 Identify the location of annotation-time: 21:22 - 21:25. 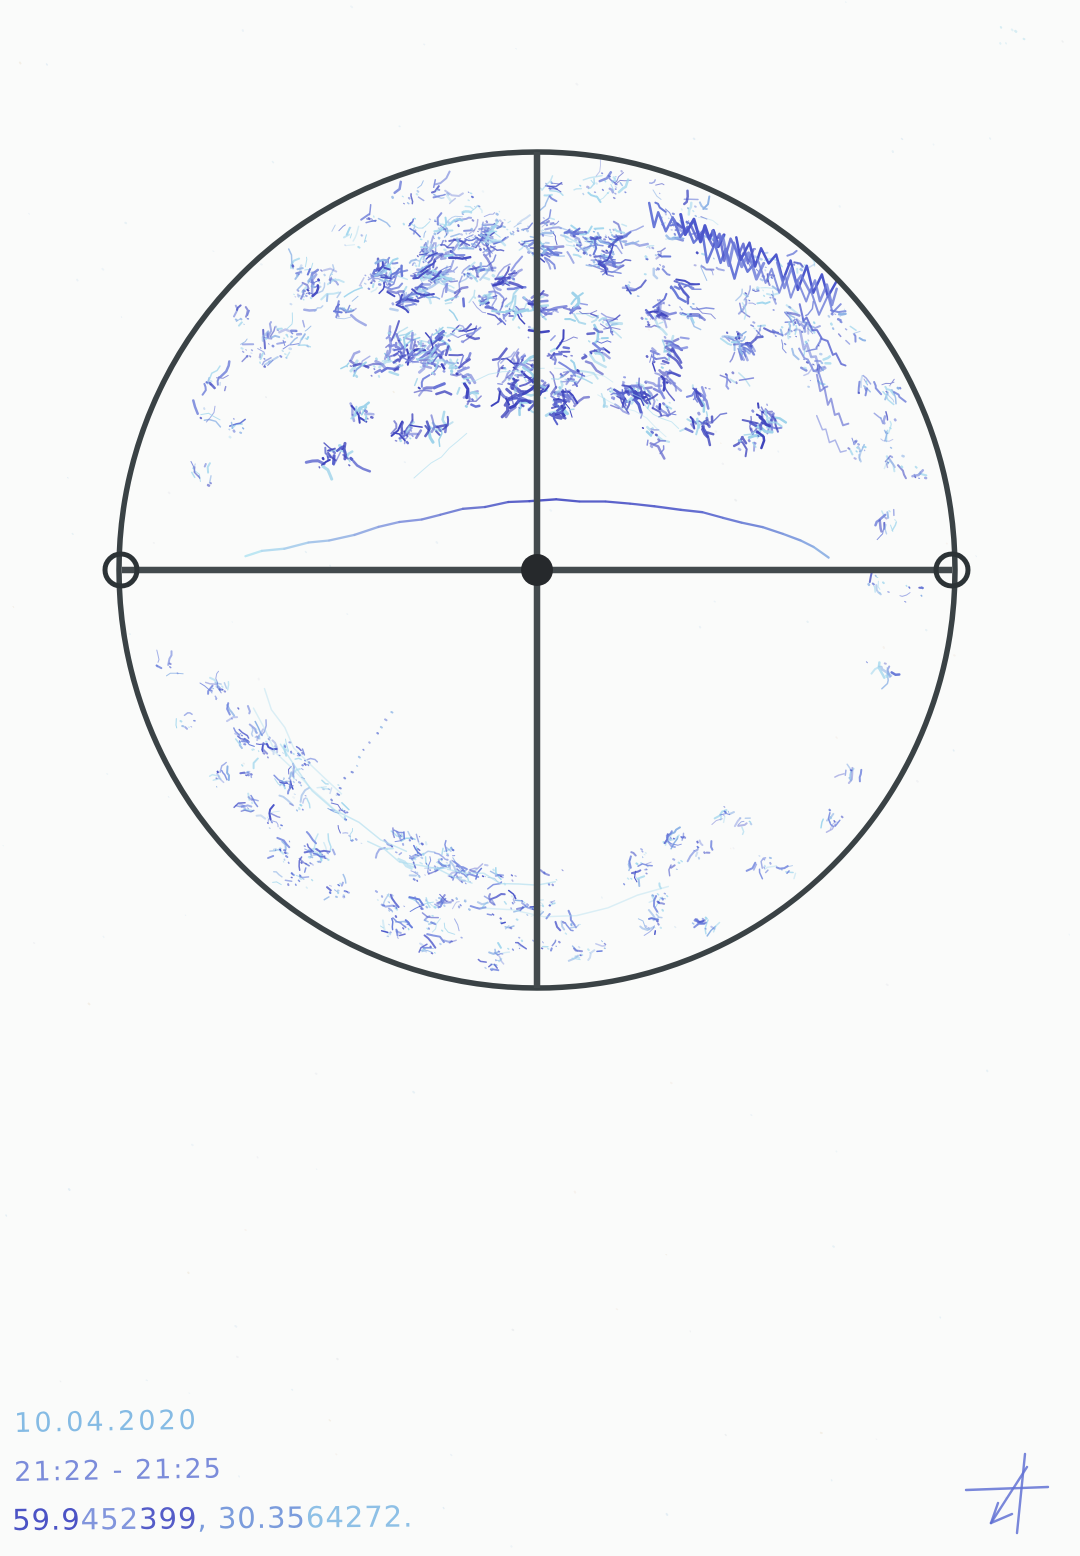
(119, 1470).